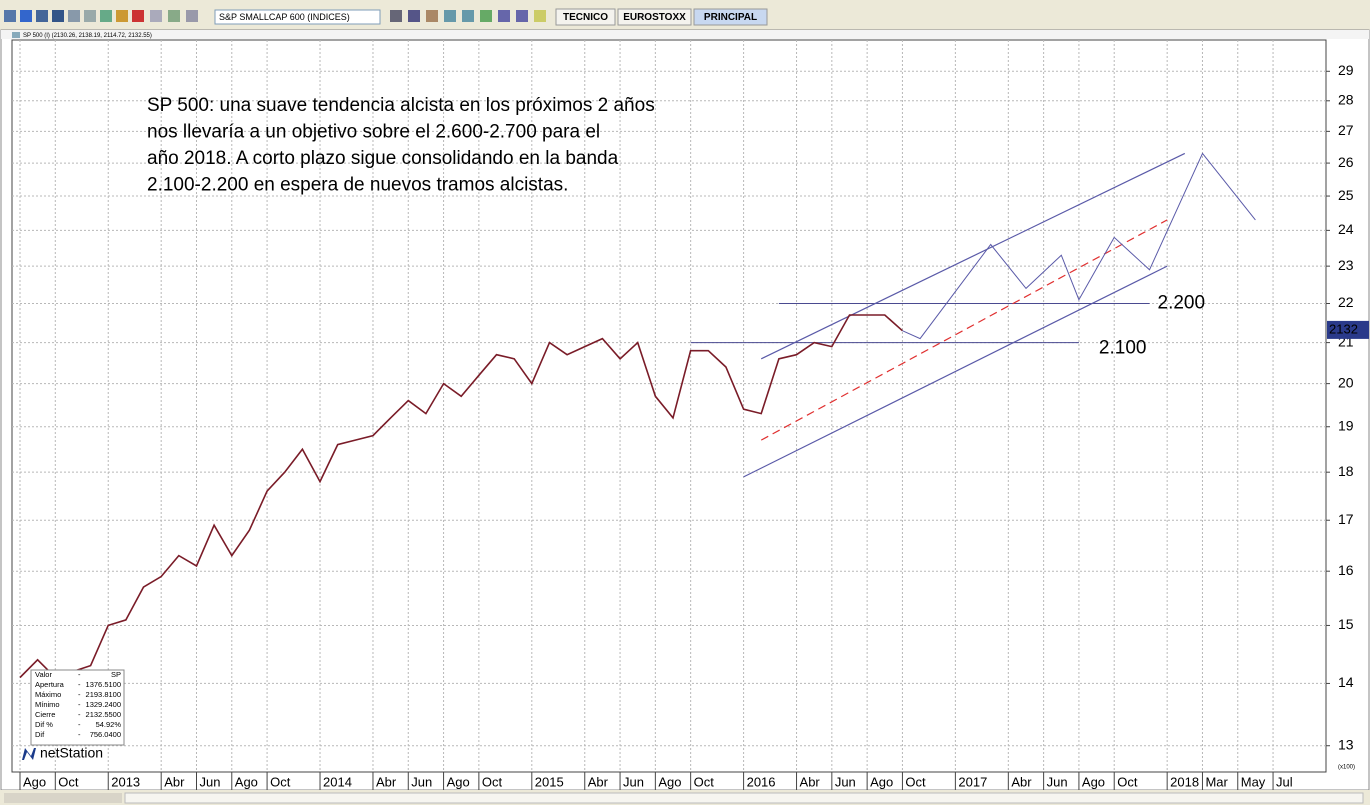 The height and width of the screenshot is (805, 1370). Describe the element at coordinates (744, 798) in the screenshot. I see `scrollbar` at that location.